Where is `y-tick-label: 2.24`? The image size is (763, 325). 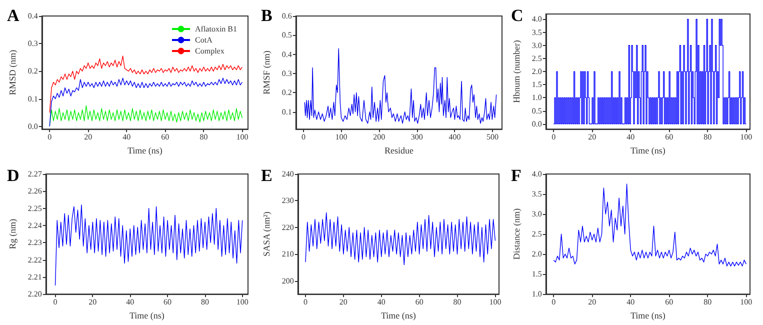
y-tick-label: 2.24 is located at coordinates (35, 225).